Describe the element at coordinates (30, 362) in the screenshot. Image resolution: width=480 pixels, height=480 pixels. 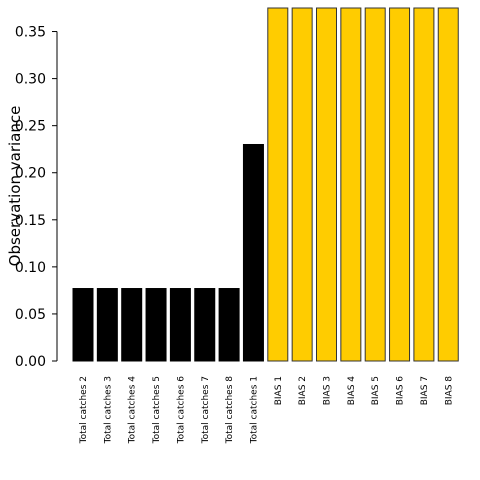
I see `y-tick-label: 0.00` at that location.